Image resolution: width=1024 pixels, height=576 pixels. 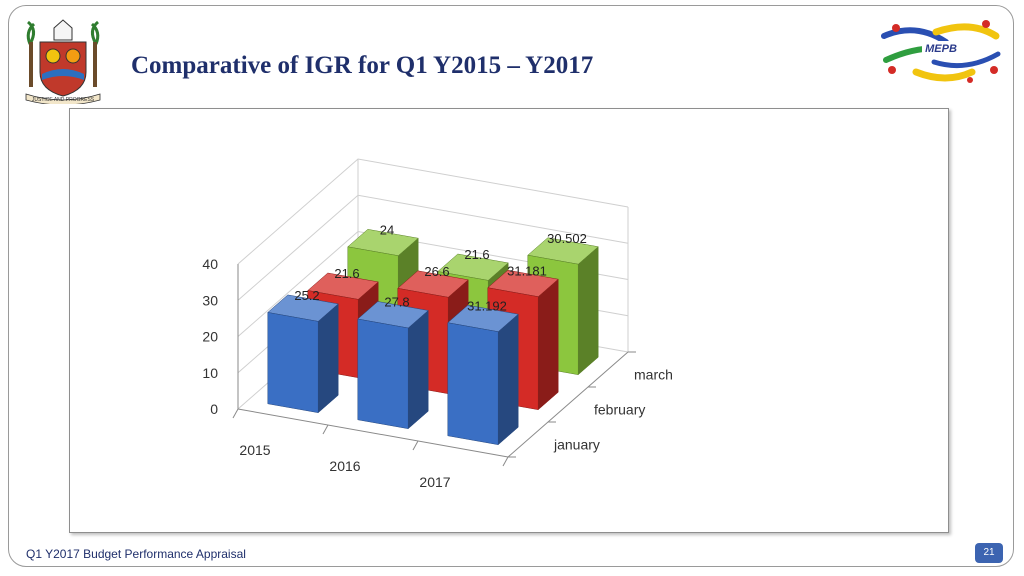 I want to click on bar-january-2016, so click(x=393, y=365).